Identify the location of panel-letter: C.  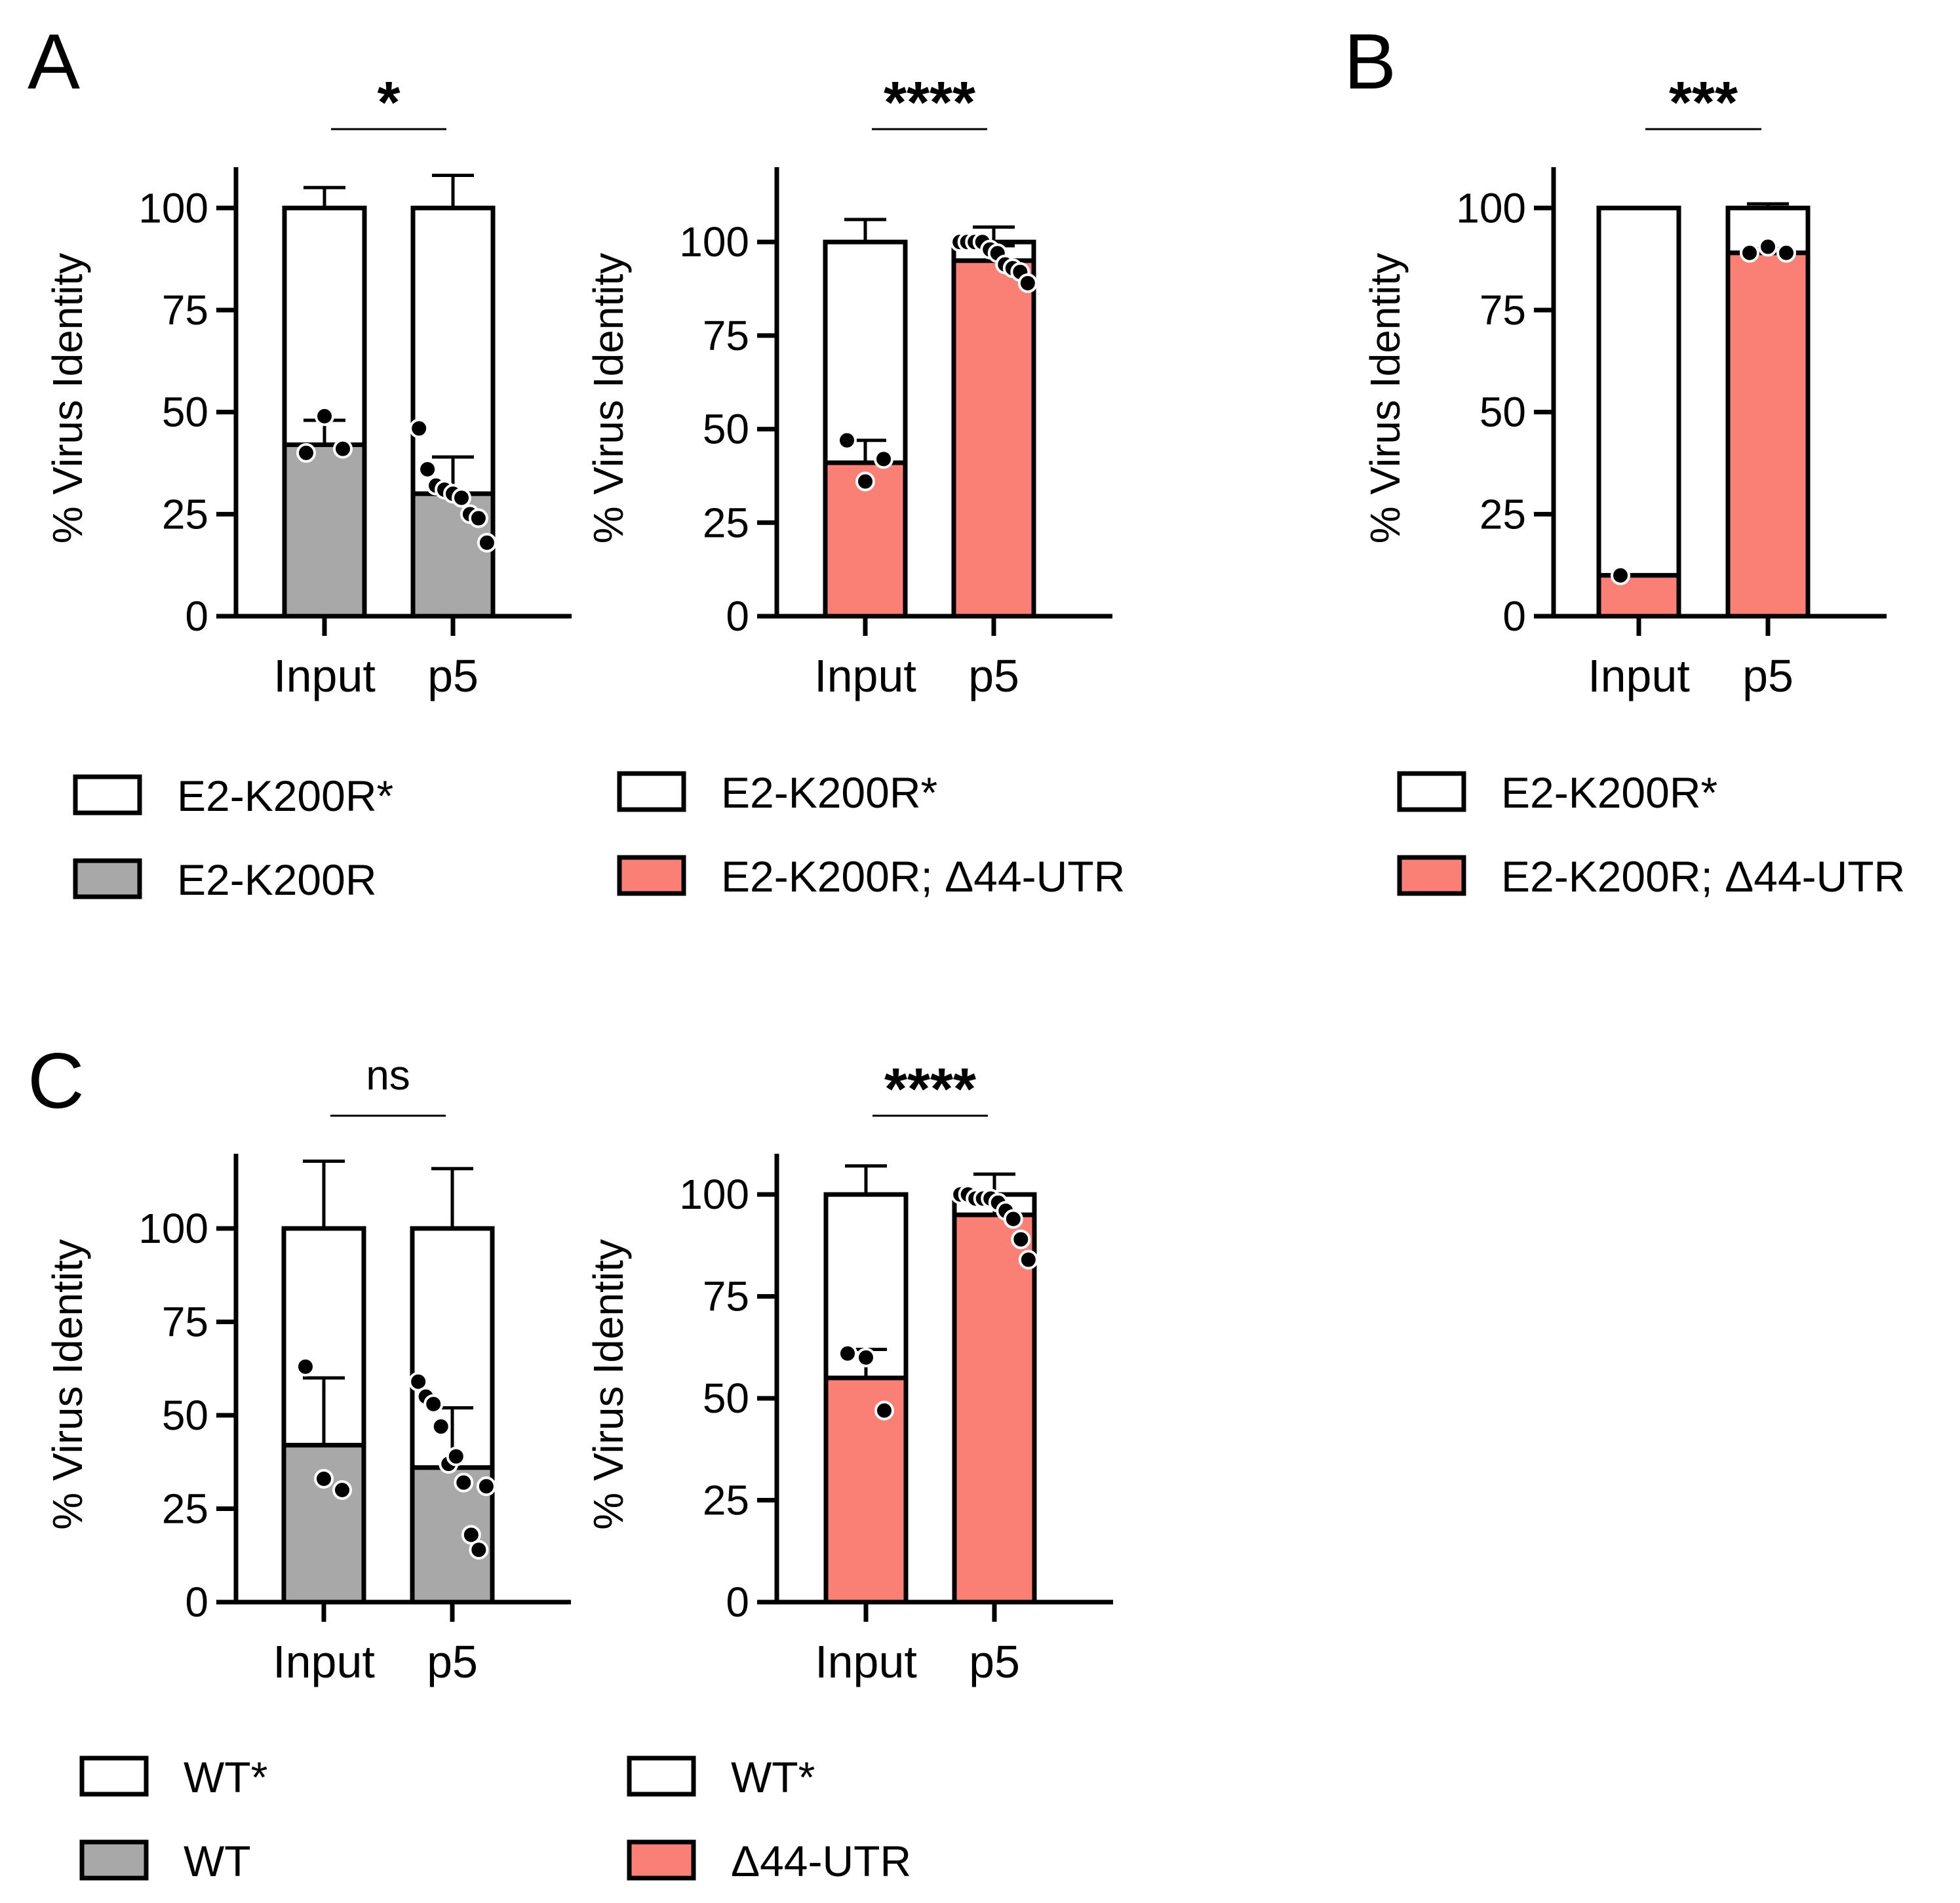
(56, 1081).